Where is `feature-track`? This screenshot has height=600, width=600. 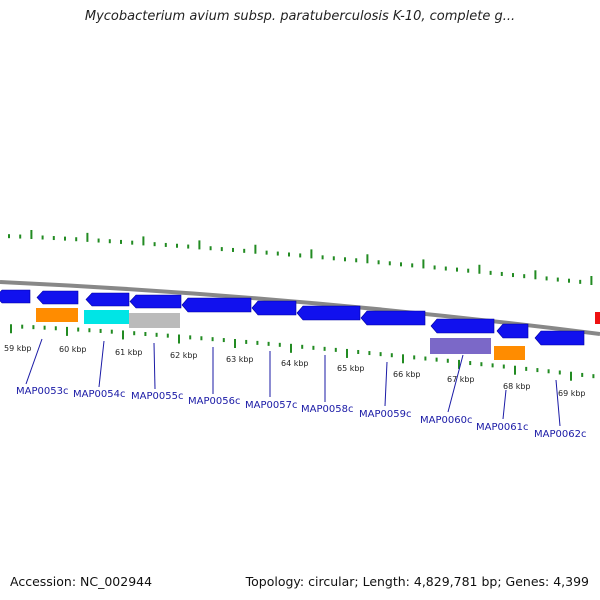
feature-track is located at coordinates (300, 324).